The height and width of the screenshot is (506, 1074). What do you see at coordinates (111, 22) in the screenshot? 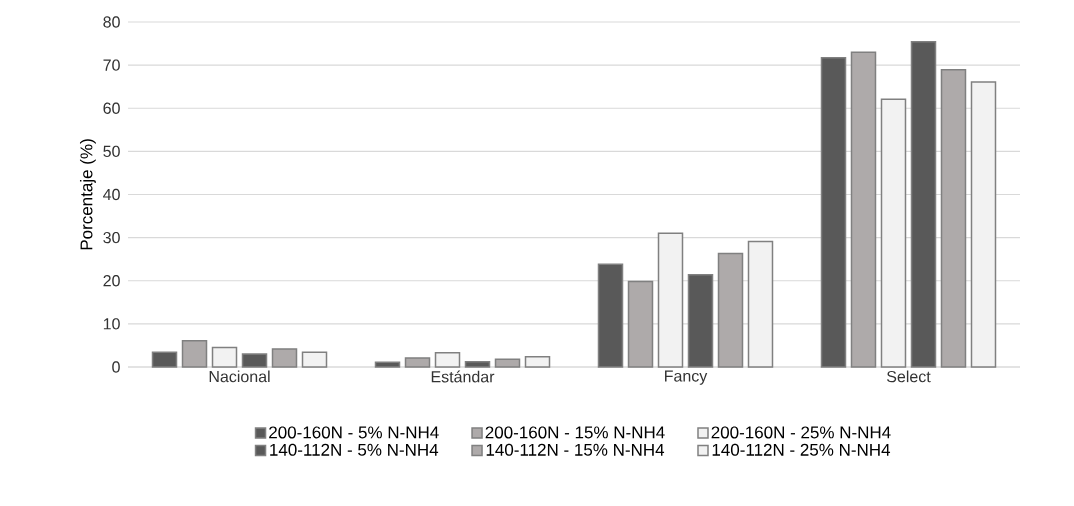
I see `y-tick-label: 80` at bounding box center [111, 22].